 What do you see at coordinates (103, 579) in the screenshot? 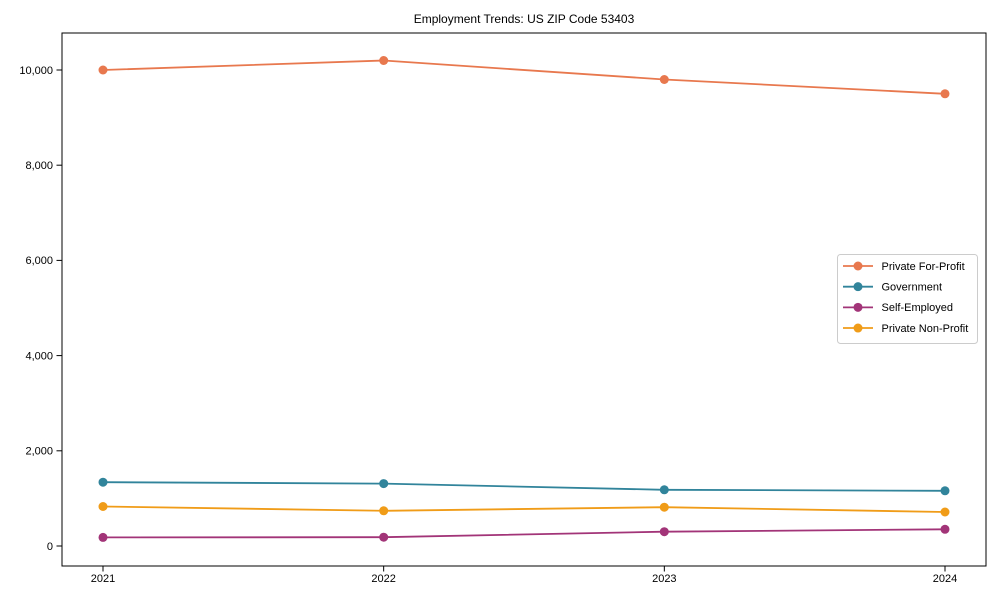
I see `x-tick-label: 2021` at bounding box center [103, 579].